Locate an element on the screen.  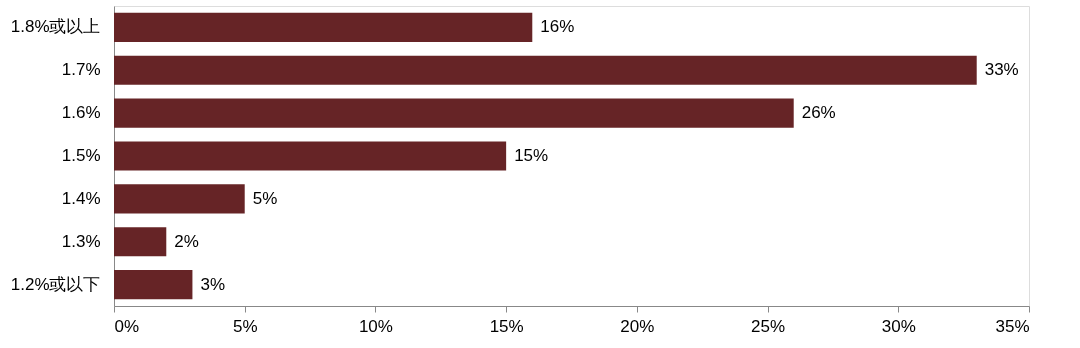
x-tick-label: 35% is located at coordinates (1012, 326).